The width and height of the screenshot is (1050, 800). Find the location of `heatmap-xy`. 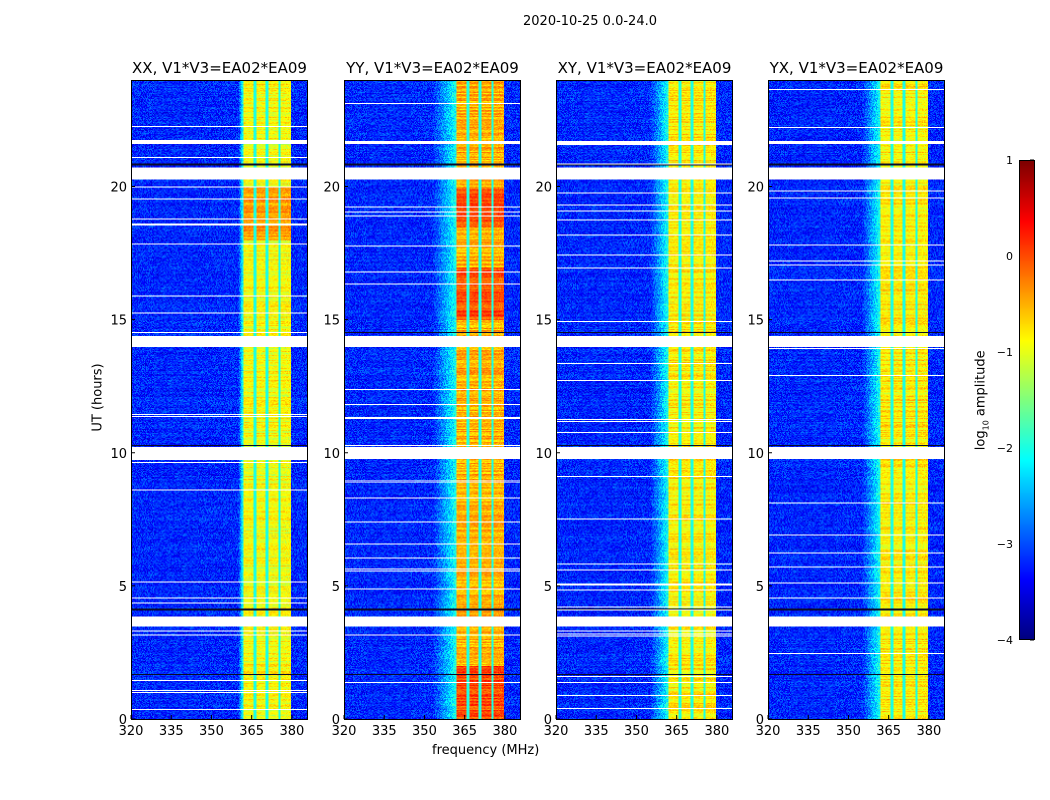

heatmap-xy is located at coordinates (644, 400).